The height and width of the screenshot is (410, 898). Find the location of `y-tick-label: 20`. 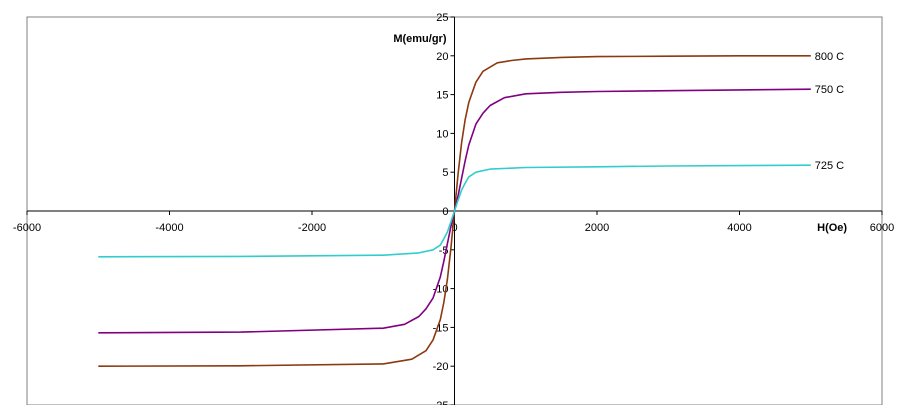

y-tick-label: 20 is located at coordinates (442, 57).